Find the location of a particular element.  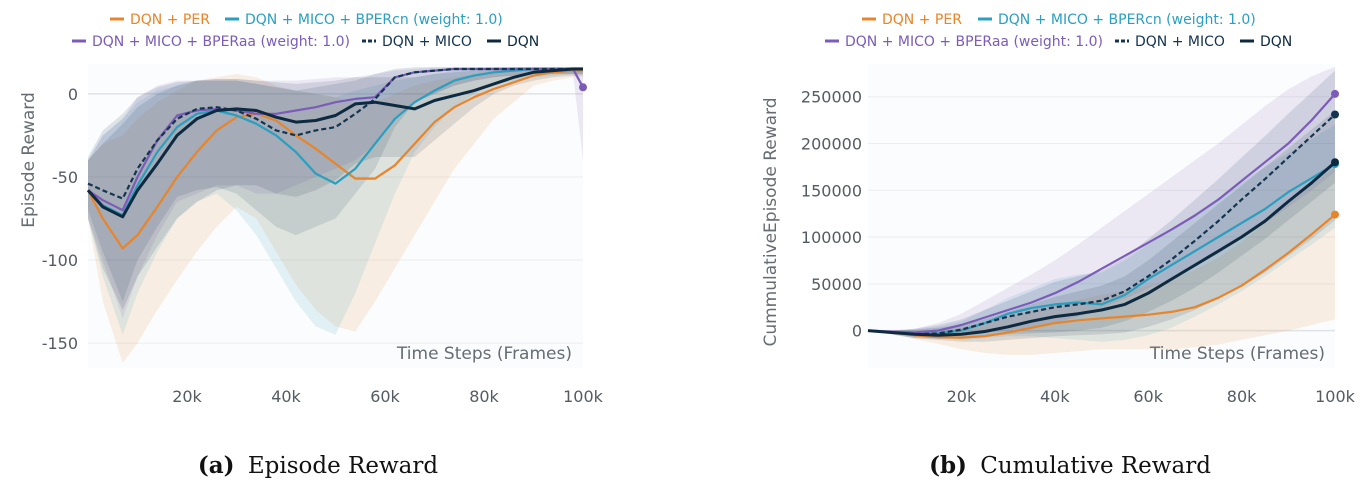

episode-reward-caption: (a) Episode Reward is located at coordinates (318, 465).